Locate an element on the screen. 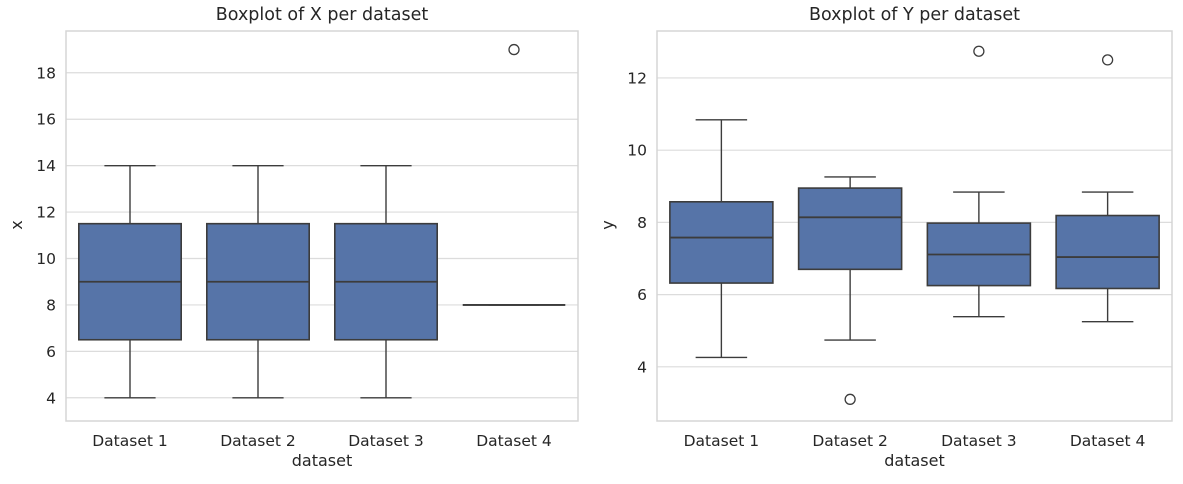  y-tick-label: 16 is located at coordinates (46, 120).